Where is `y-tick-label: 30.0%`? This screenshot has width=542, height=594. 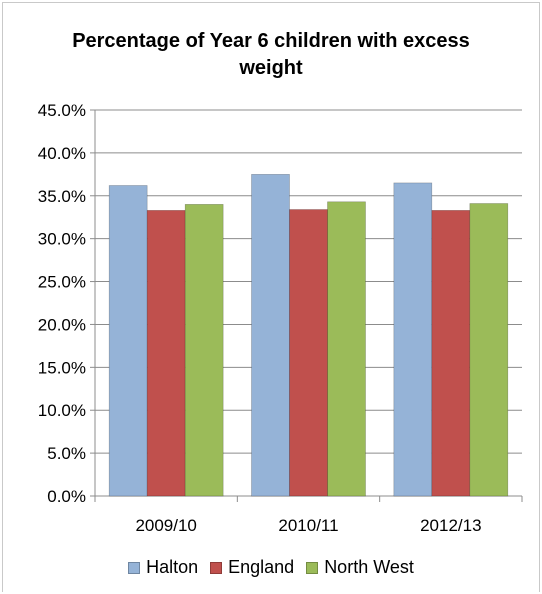 y-tick-label: 30.0% is located at coordinates (62, 239).